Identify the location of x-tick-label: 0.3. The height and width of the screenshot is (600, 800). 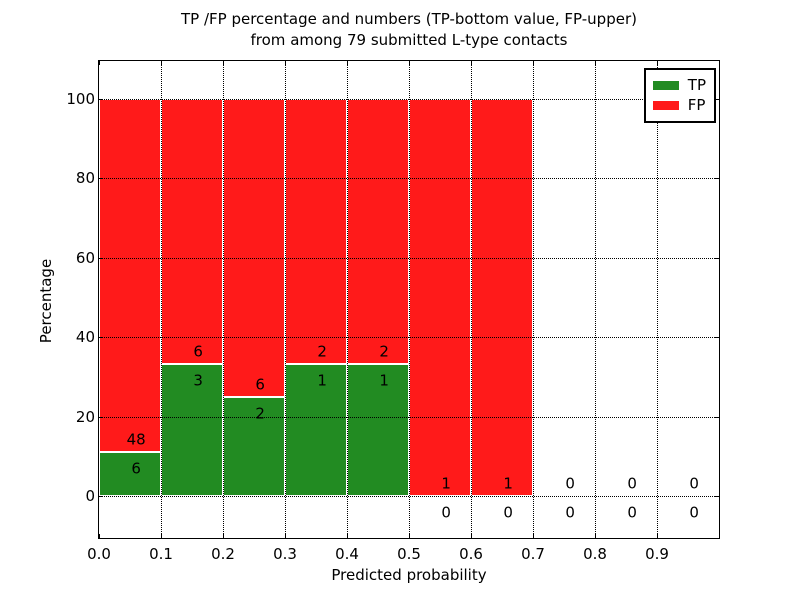
(285, 554).